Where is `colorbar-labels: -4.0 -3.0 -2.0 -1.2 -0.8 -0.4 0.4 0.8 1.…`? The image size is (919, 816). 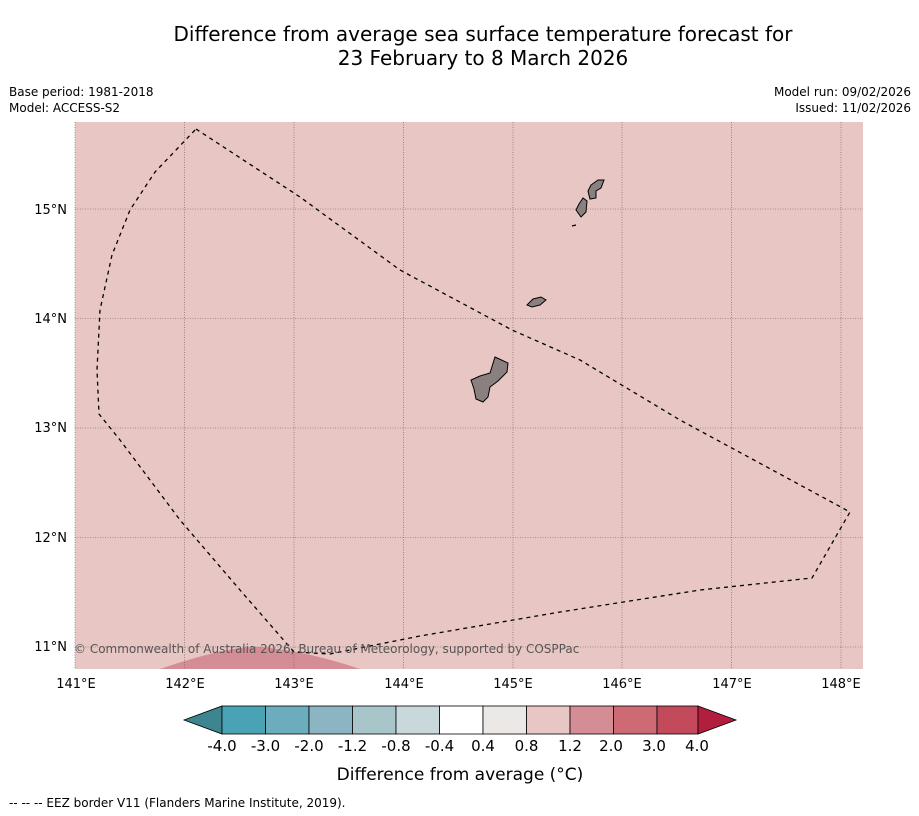 colorbar-labels: -4.0 -3.0 -2.0 -1.2 -0.8 -0.4 0.4 0.8 1.… is located at coordinates (458, 746).